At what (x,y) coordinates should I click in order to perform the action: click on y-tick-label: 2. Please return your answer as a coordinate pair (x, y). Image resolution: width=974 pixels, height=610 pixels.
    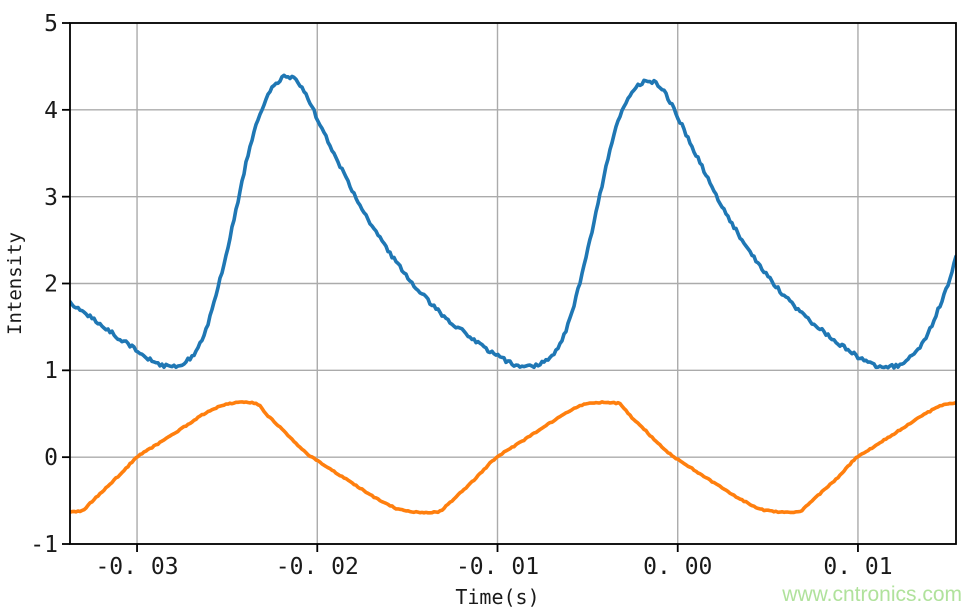
    Looking at the image, I should click on (51, 285).